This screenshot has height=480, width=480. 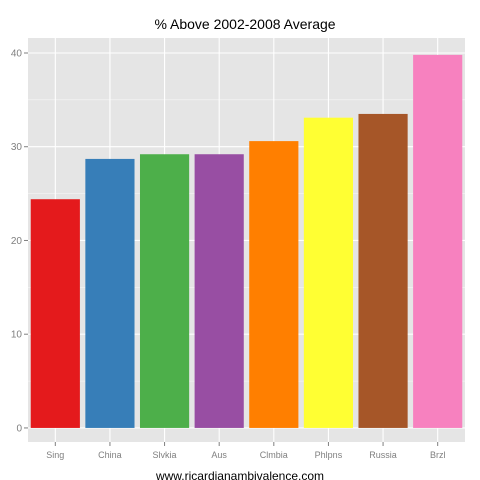 I want to click on bar-russia, so click(x=383, y=270).